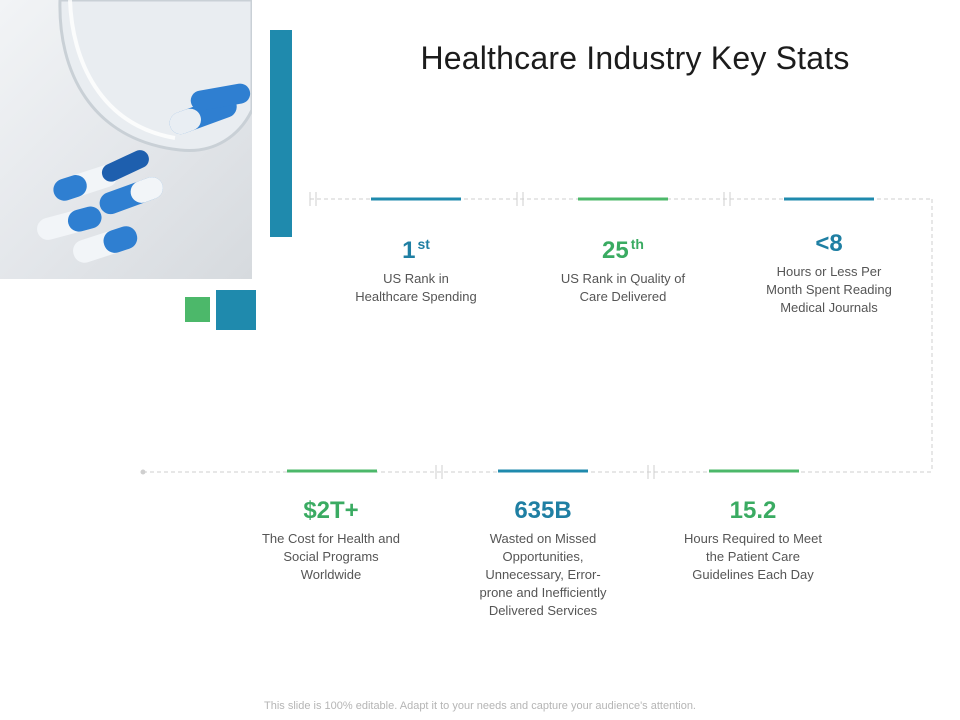 The image size is (960, 720). What do you see at coordinates (543, 510) in the screenshot?
I see `stat-value: 635B` at bounding box center [543, 510].